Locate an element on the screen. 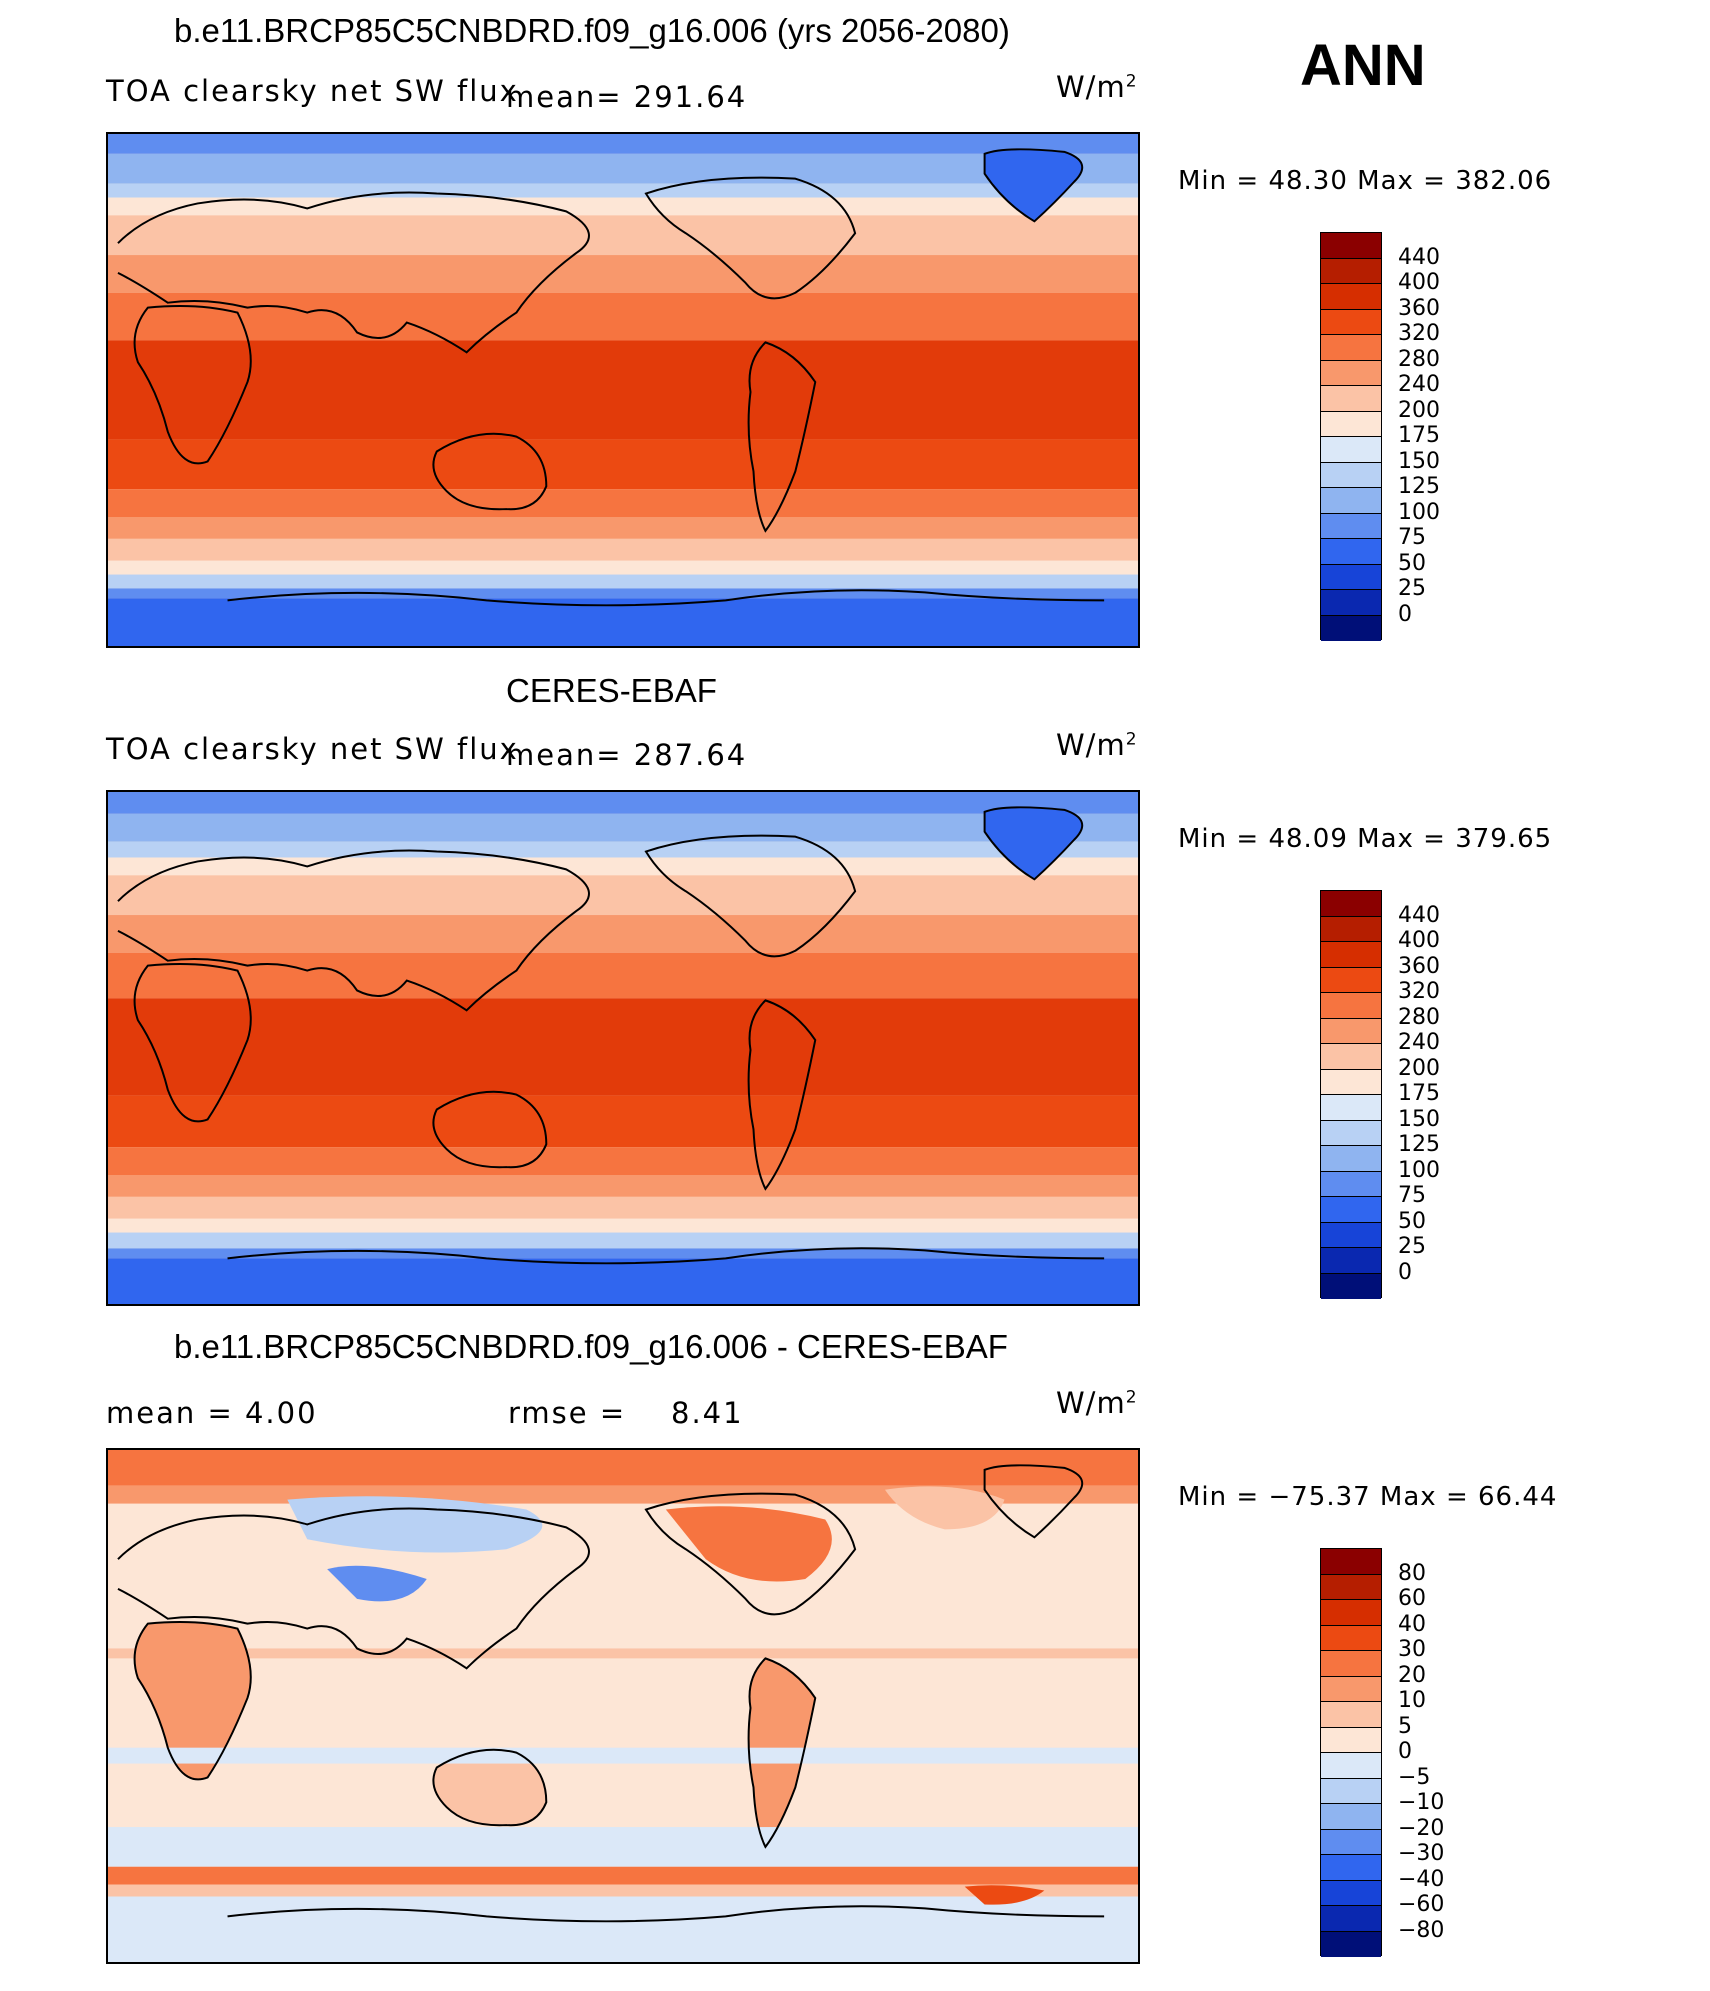  panel-1-minmax: Min = 48.30 Max = 382.06 is located at coordinates (1365, 181).